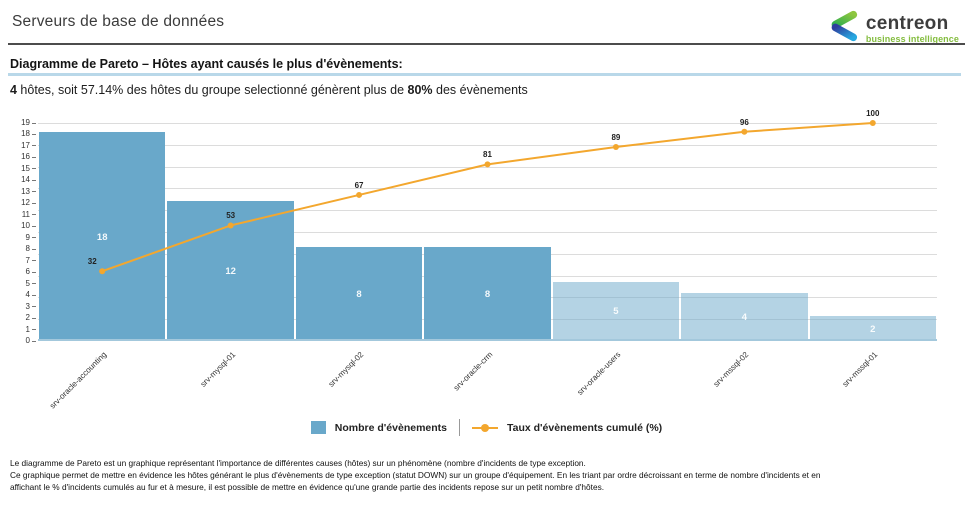 The height and width of the screenshot is (514, 973). Describe the element at coordinates (390, 427) in the screenshot. I see `legend-bar-label: Nombre d'évènements` at that location.